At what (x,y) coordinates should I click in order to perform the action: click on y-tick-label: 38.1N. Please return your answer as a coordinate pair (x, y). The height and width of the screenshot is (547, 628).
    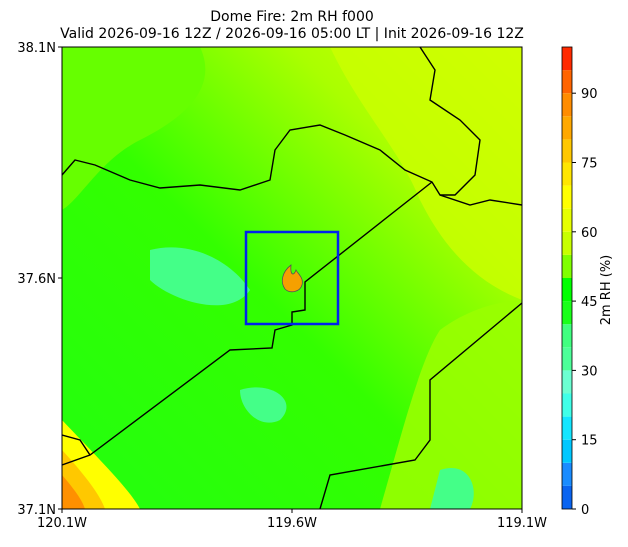
    Looking at the image, I should click on (36, 48).